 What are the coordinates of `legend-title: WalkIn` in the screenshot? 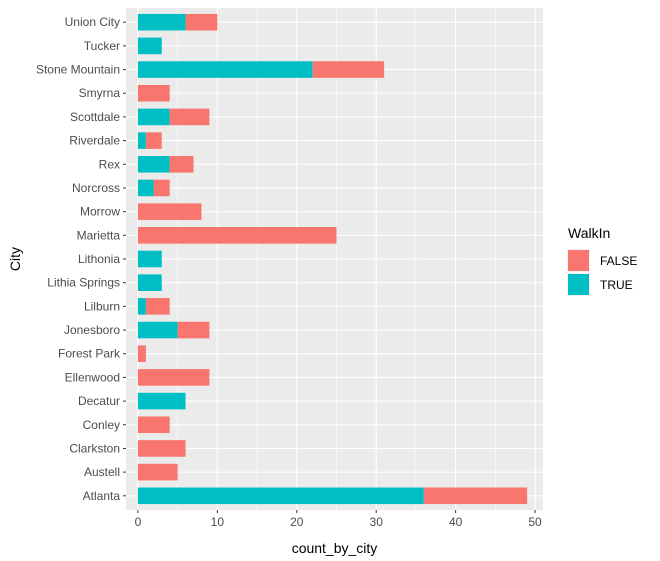 It's located at (589, 233).